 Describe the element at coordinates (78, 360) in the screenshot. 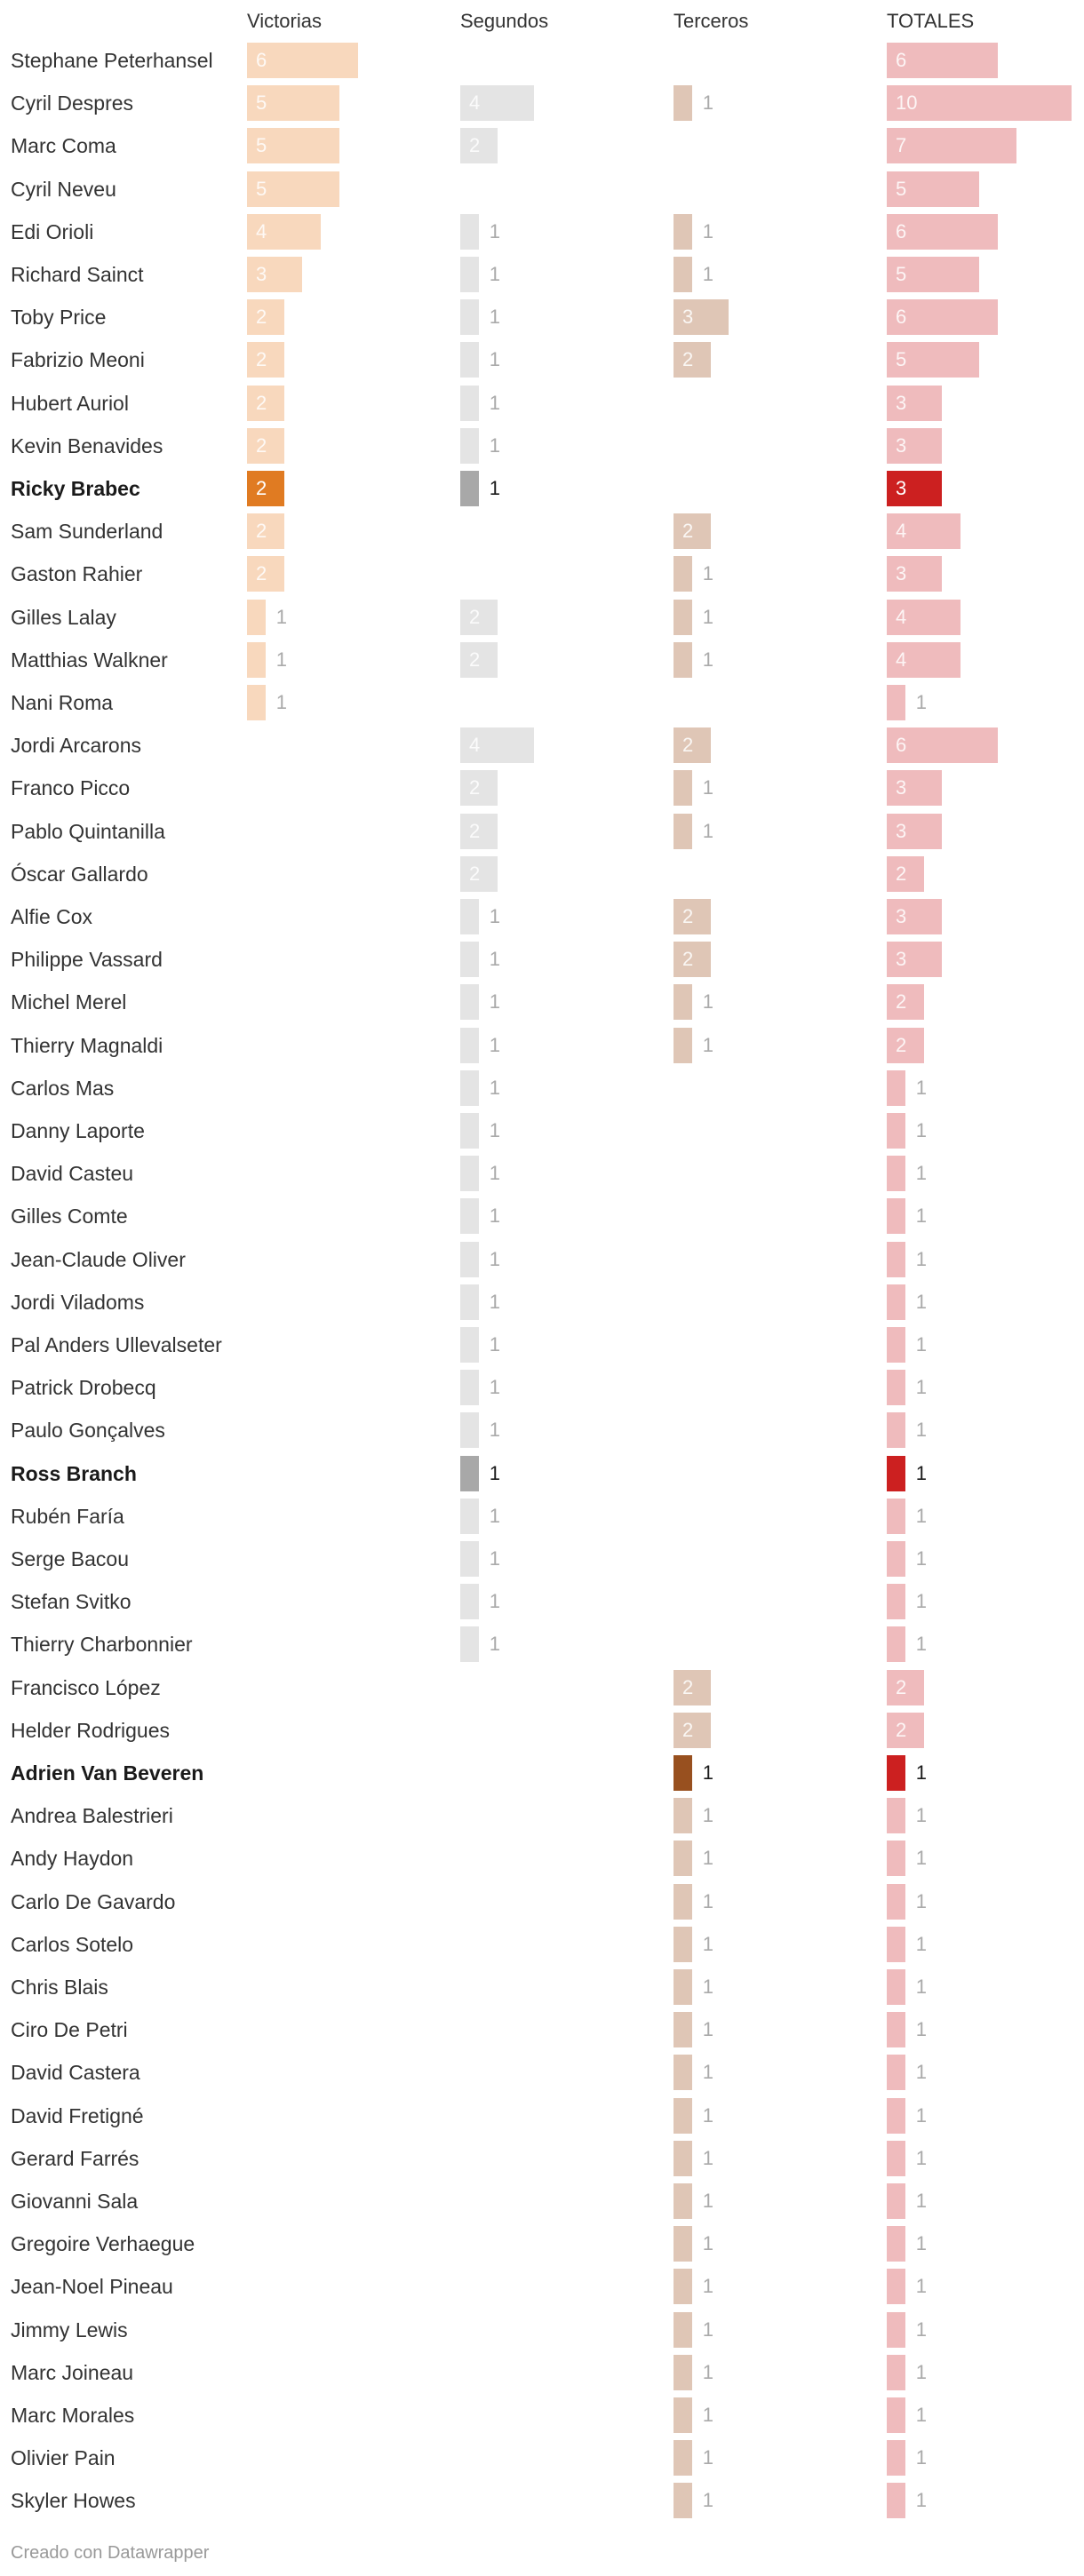

I see `rider-name: Fabrizio Meoni` at that location.